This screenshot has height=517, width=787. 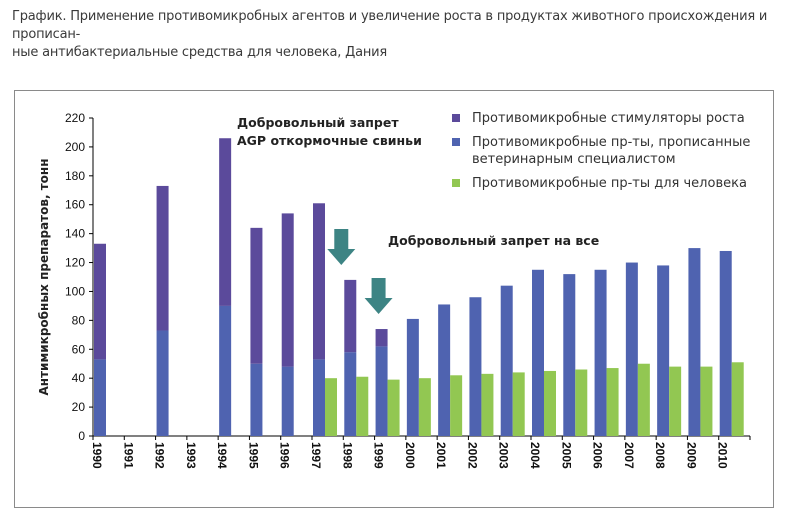 What do you see at coordinates (128, 455) in the screenshot?
I see `x-tick-label: 1991` at bounding box center [128, 455].